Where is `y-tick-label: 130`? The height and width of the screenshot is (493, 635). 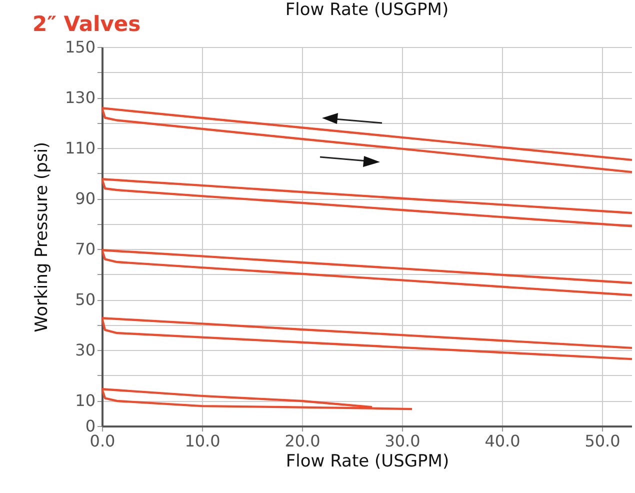 y-tick-label: 130 is located at coordinates (80, 98).